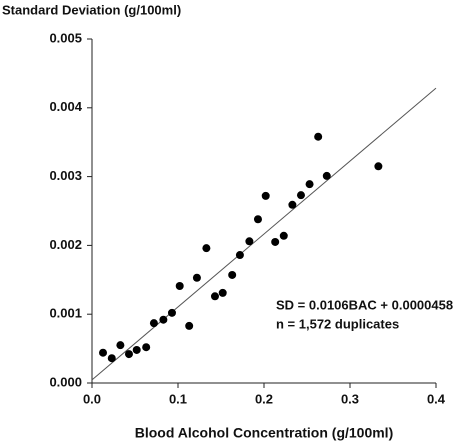 Image resolution: width=474 pixels, height=445 pixels. I want to click on y-tick-label: 0.001, so click(65, 313).